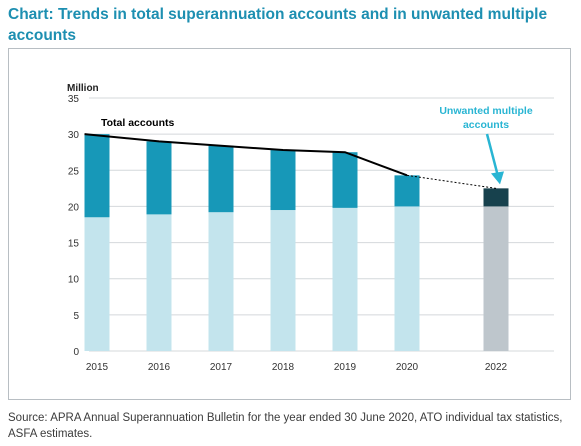 The width and height of the screenshot is (581, 446). I want to click on annotation-arrow-shaft, so click(492, 155).